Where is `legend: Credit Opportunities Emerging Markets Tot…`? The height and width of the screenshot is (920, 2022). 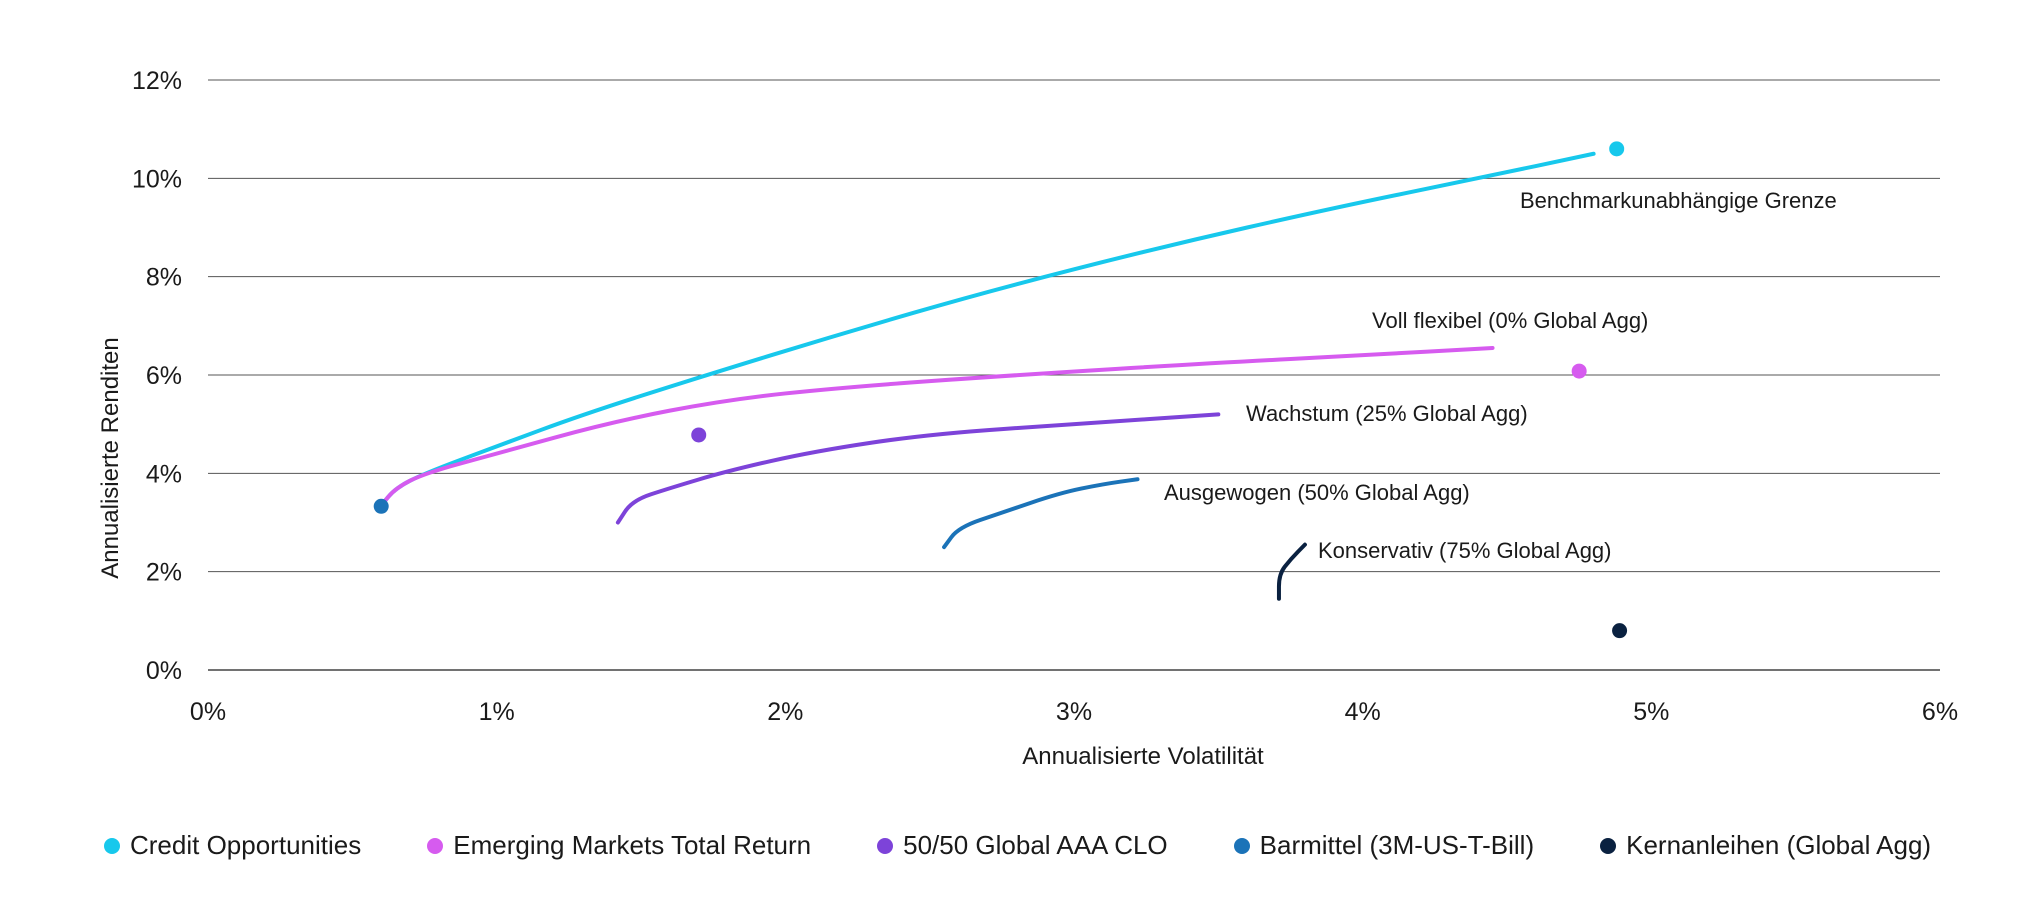 legend: Credit Opportunities Emerging Markets Tot… is located at coordinates (1050, 845).